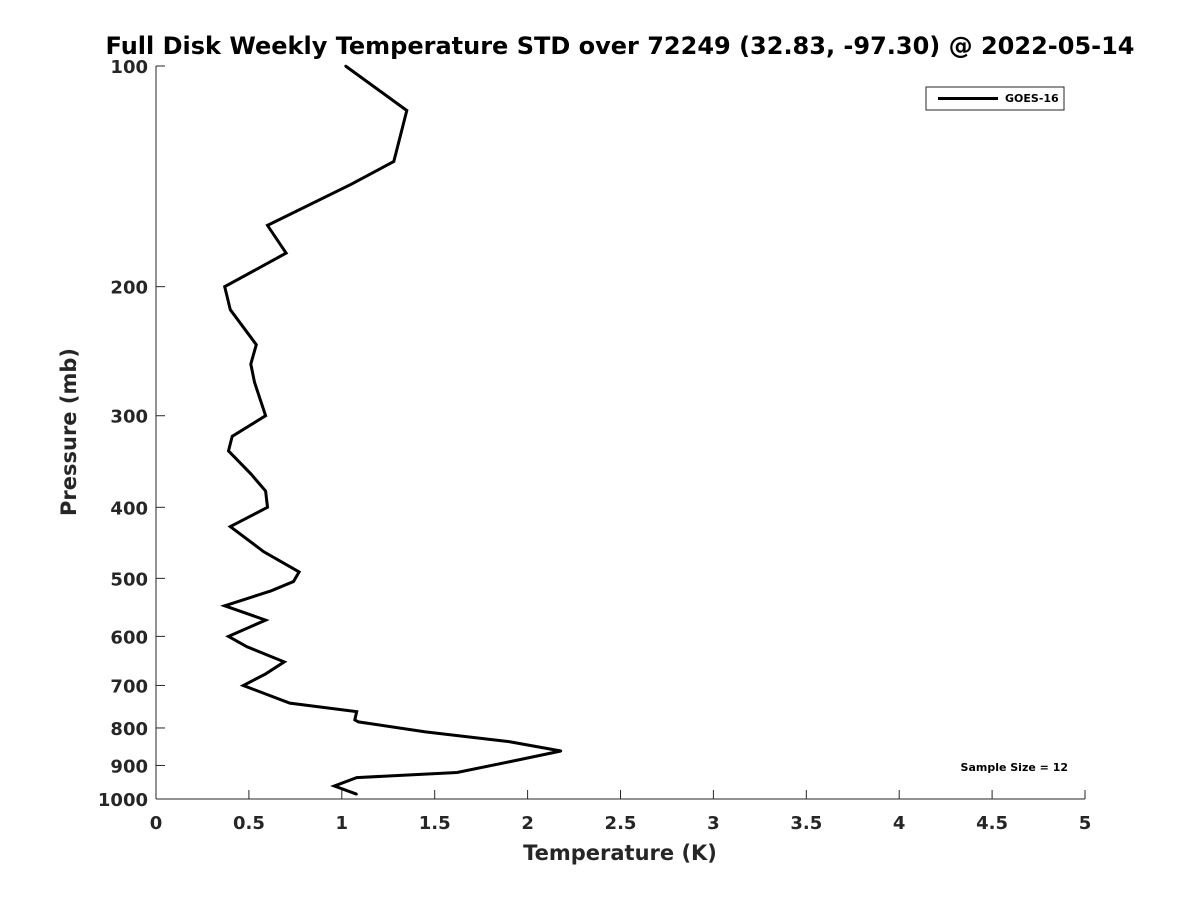 This screenshot has width=1200, height=900. What do you see at coordinates (806, 823) in the screenshot?
I see `x-tick-label: 3.5` at bounding box center [806, 823].